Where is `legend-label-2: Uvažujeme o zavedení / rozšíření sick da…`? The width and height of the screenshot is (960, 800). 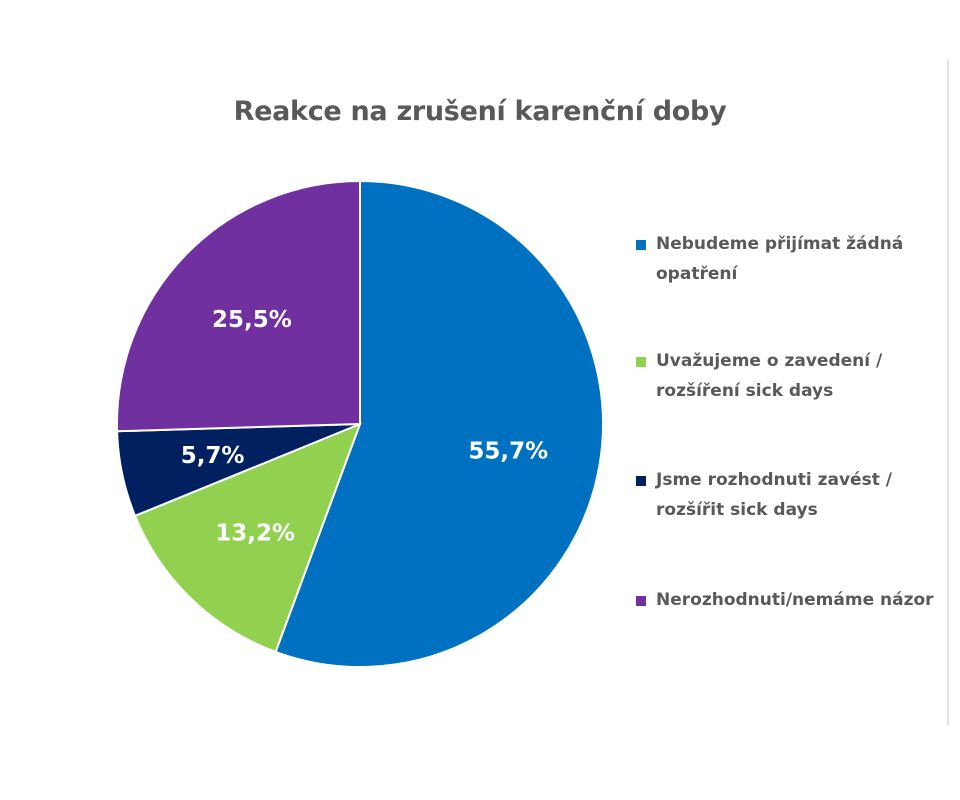
legend-label-2: Uvažujeme o zavedení / rozšíření sick da… is located at coordinates (769, 376).